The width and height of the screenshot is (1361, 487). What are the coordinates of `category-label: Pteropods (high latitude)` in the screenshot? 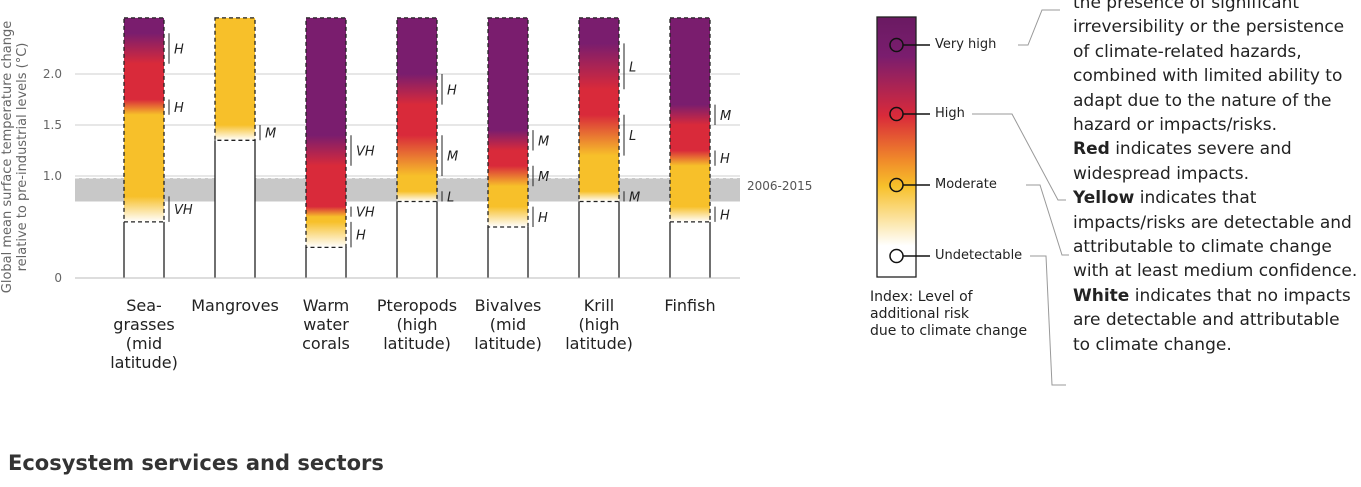 It's located at (417, 324).